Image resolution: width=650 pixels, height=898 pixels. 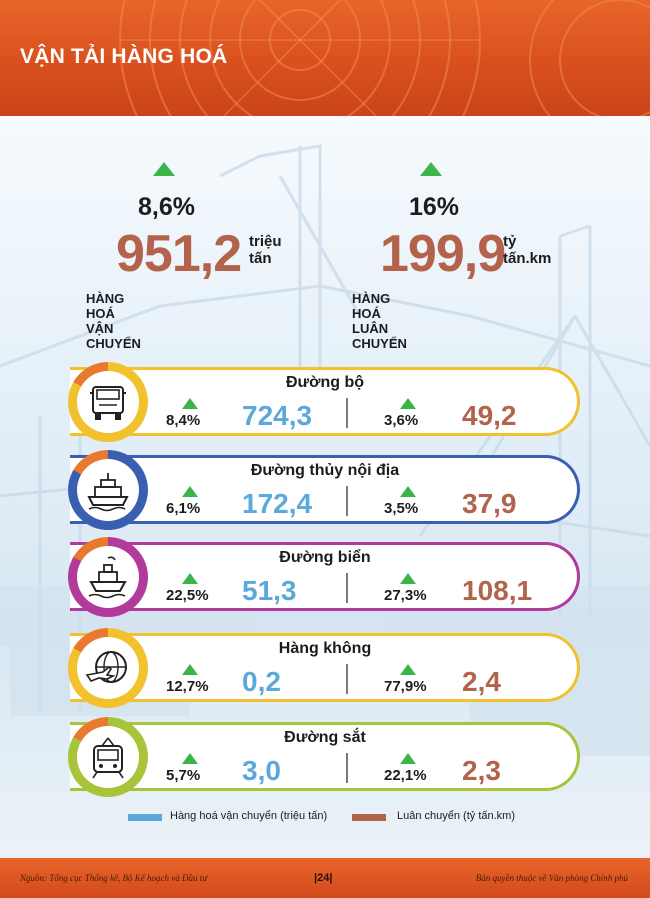 I want to click on mode-name: Đường biển, so click(x=325, y=557).